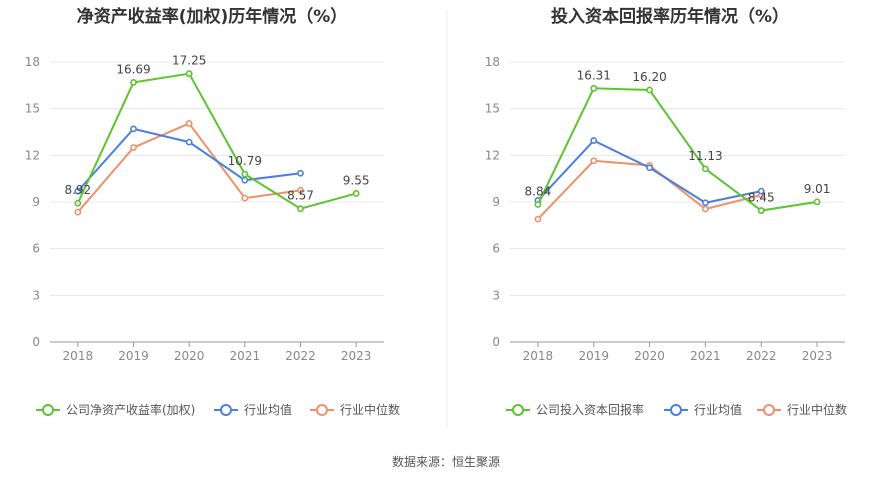  What do you see at coordinates (649, 77) in the screenshot?
I see `data-label: 16.20` at bounding box center [649, 77].